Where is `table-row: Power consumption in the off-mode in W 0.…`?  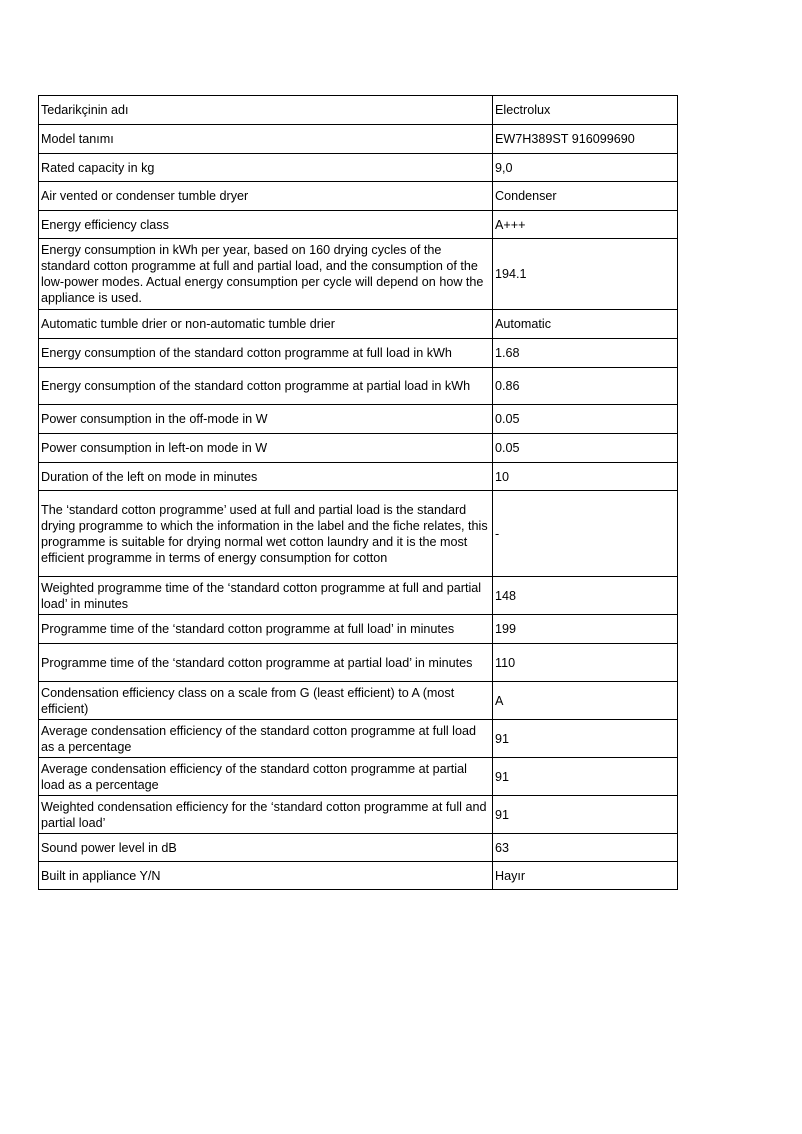
table-row: Power consumption in the off-mode in W 0.… is located at coordinates (358, 419).